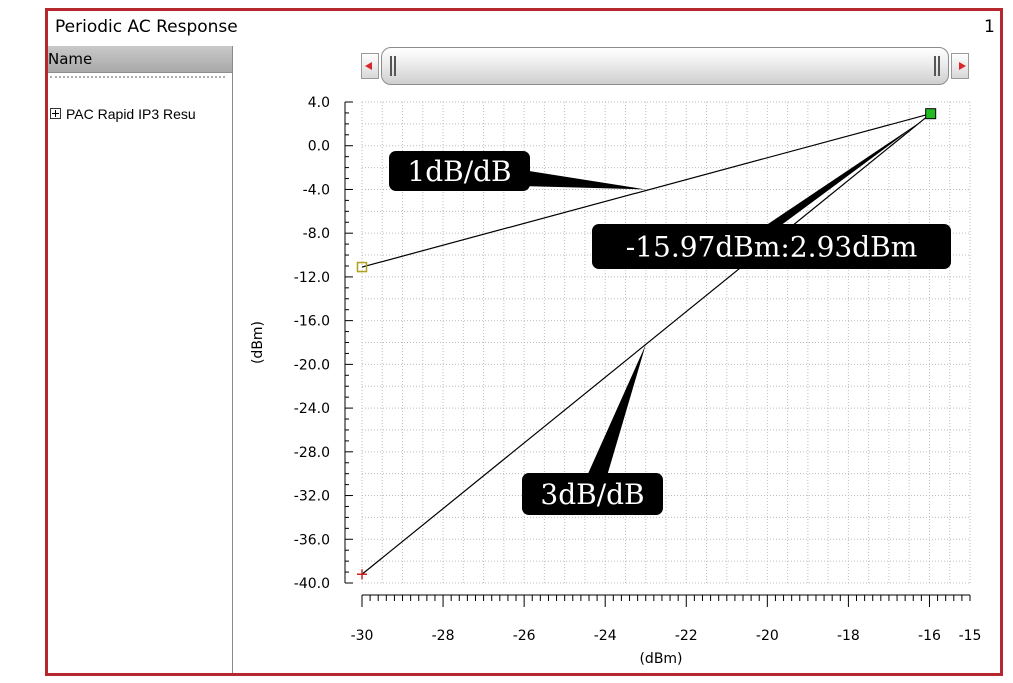 The width and height of the screenshot is (1013, 683). What do you see at coordinates (312, 365) in the screenshot?
I see `y-tick-label: -20.0` at bounding box center [312, 365].